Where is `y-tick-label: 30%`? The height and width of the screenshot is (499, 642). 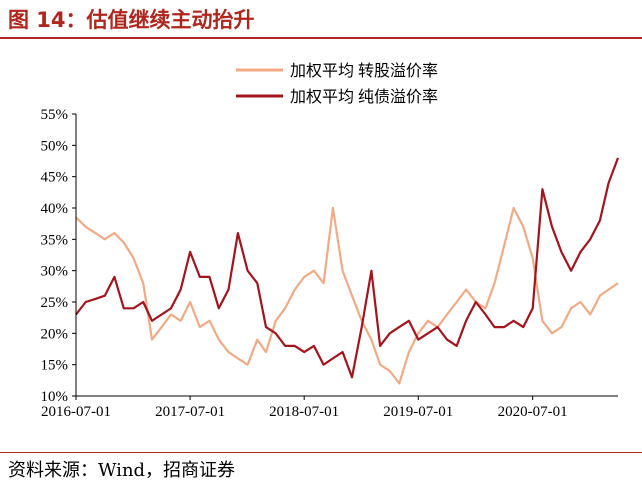 y-tick-label: 30% is located at coordinates (55, 272).